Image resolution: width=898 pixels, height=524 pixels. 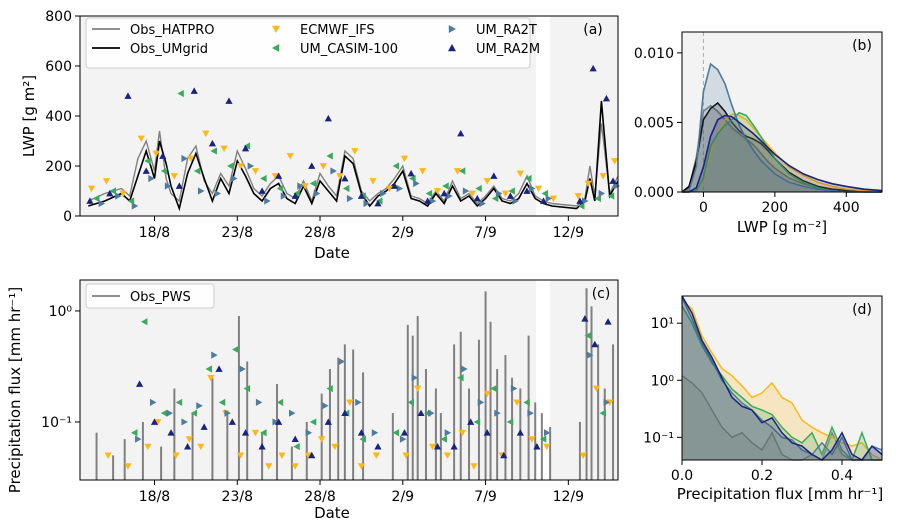 I want to click on panel-a-line-obs-hatpro, so click(x=353, y=165).